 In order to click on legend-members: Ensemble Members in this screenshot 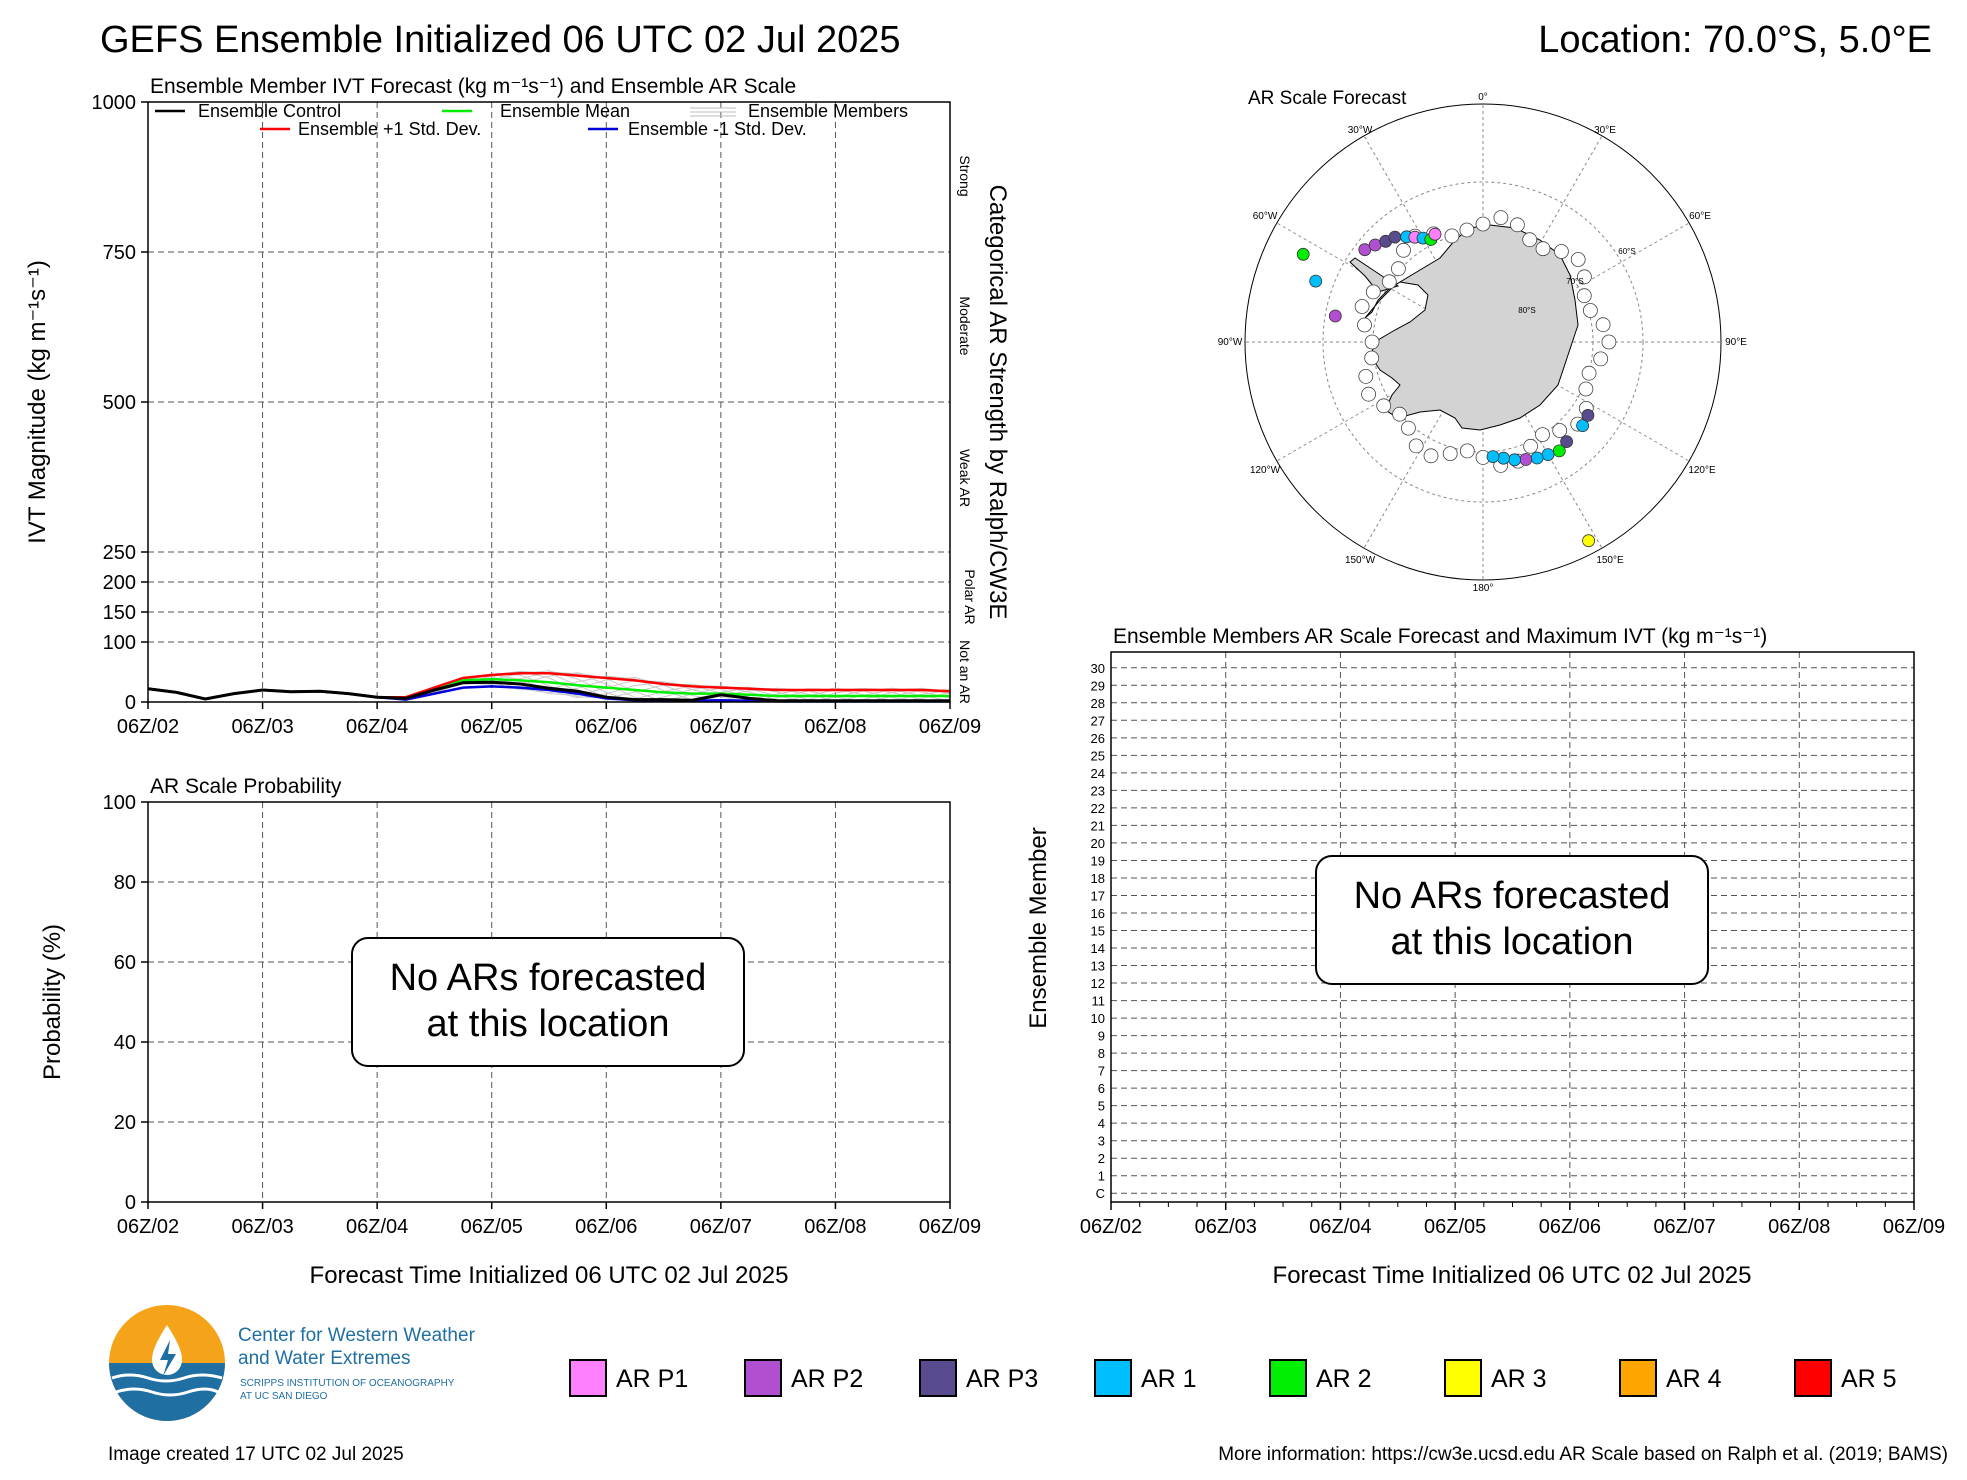, I will do `click(828, 111)`.